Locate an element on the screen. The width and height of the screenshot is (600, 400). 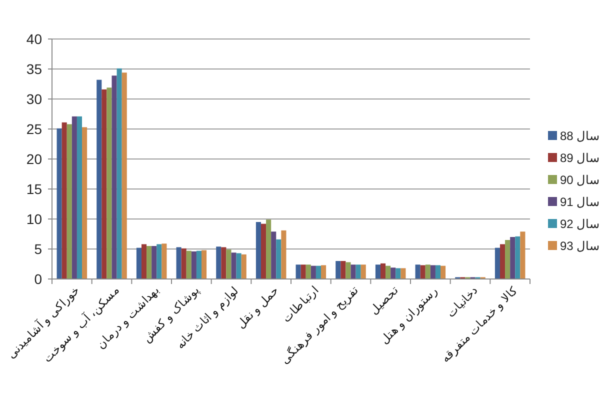
y-tick-label: 5 is located at coordinates (38, 249).